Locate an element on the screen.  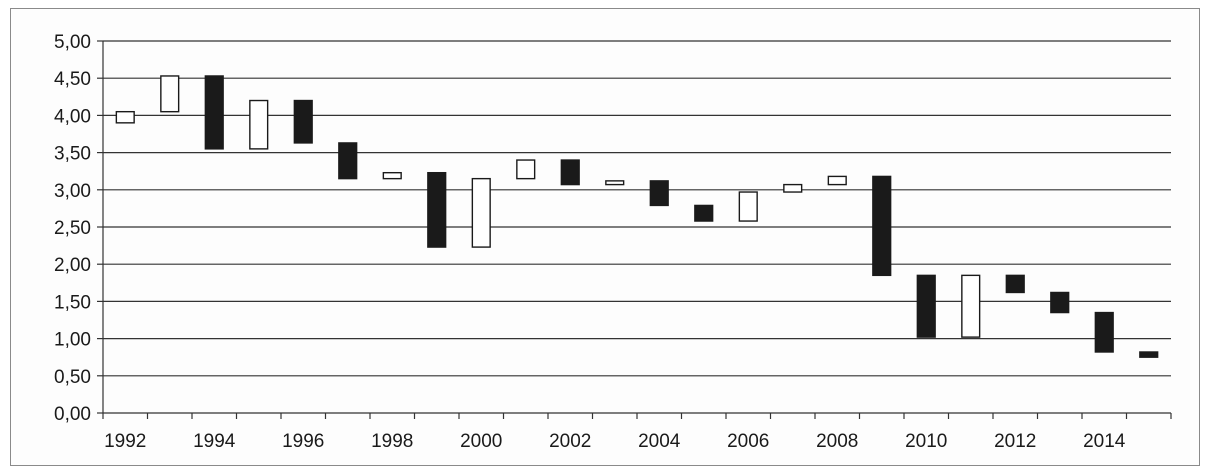
x-tick-label: 2008 is located at coordinates (837, 441).